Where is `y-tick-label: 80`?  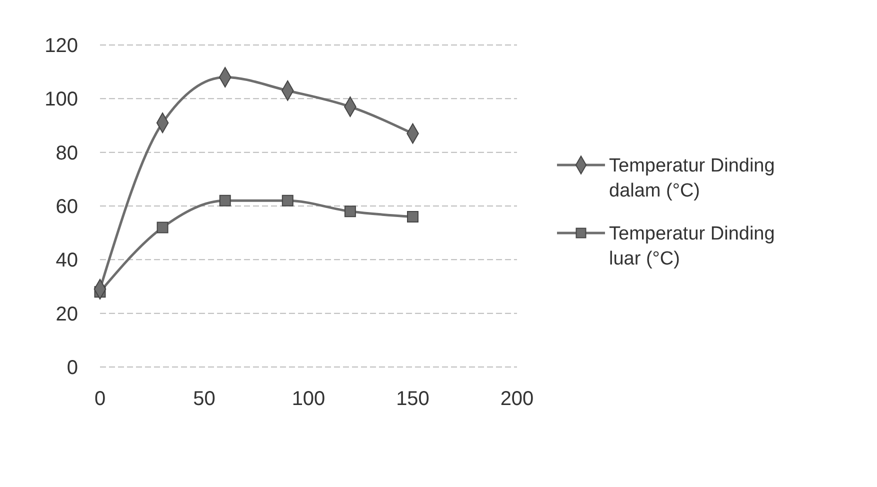
y-tick-label: 80 is located at coordinates (67, 153).